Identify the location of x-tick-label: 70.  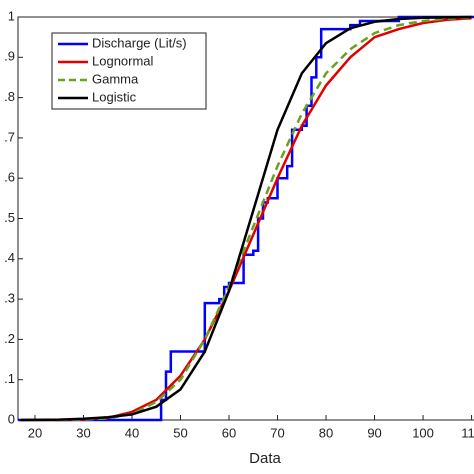
(277, 432).